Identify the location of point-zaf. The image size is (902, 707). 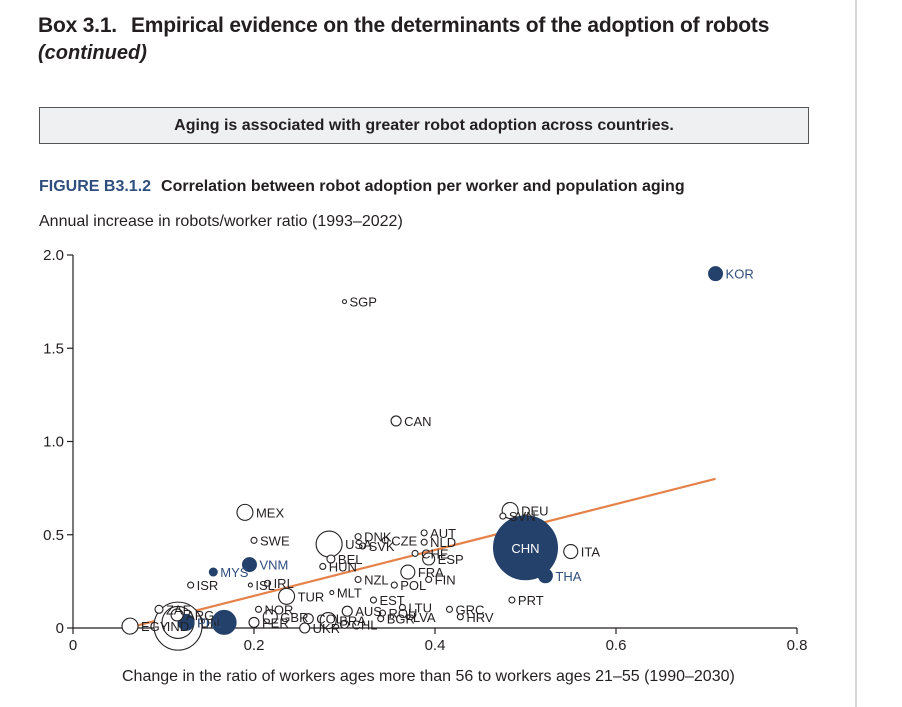
(159, 609).